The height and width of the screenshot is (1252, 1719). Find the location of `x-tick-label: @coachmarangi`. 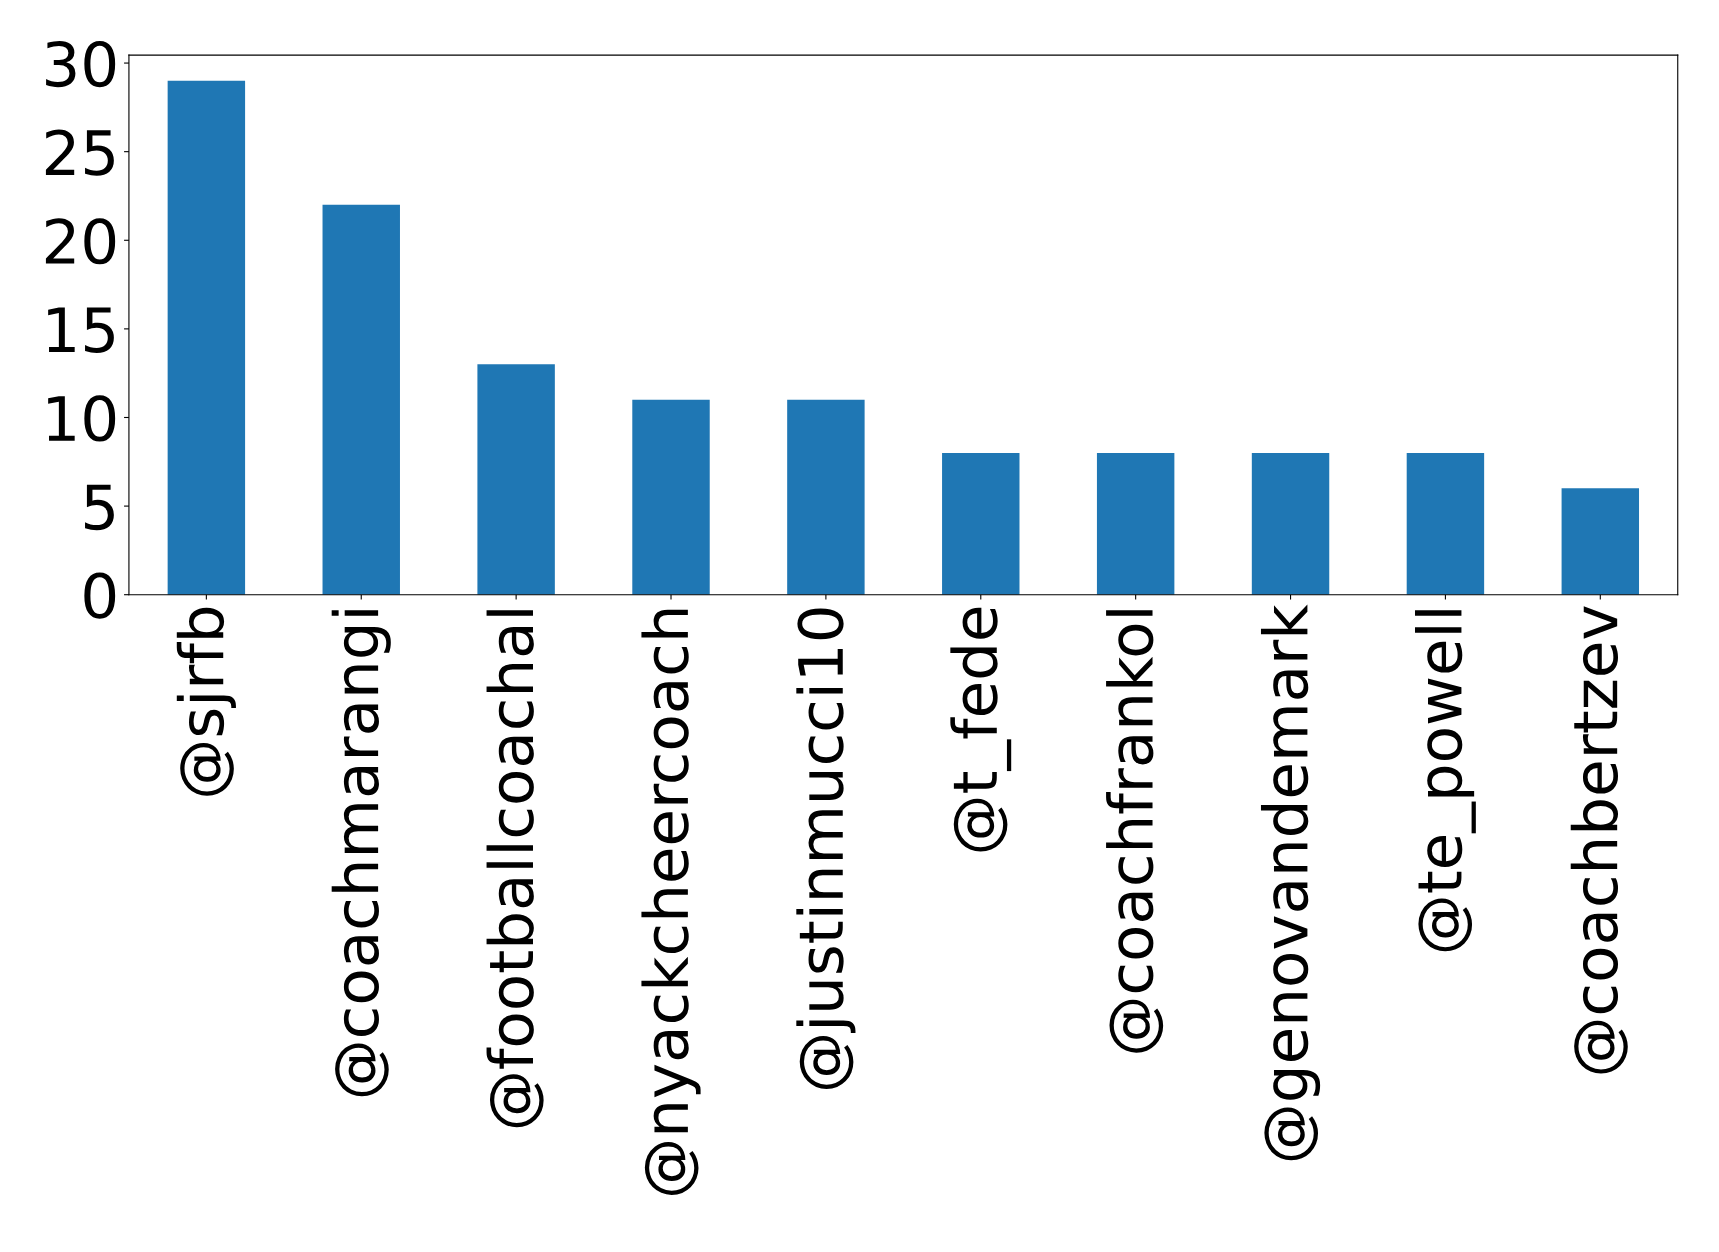

x-tick-label: @coachmarangi is located at coordinates (361, 853).